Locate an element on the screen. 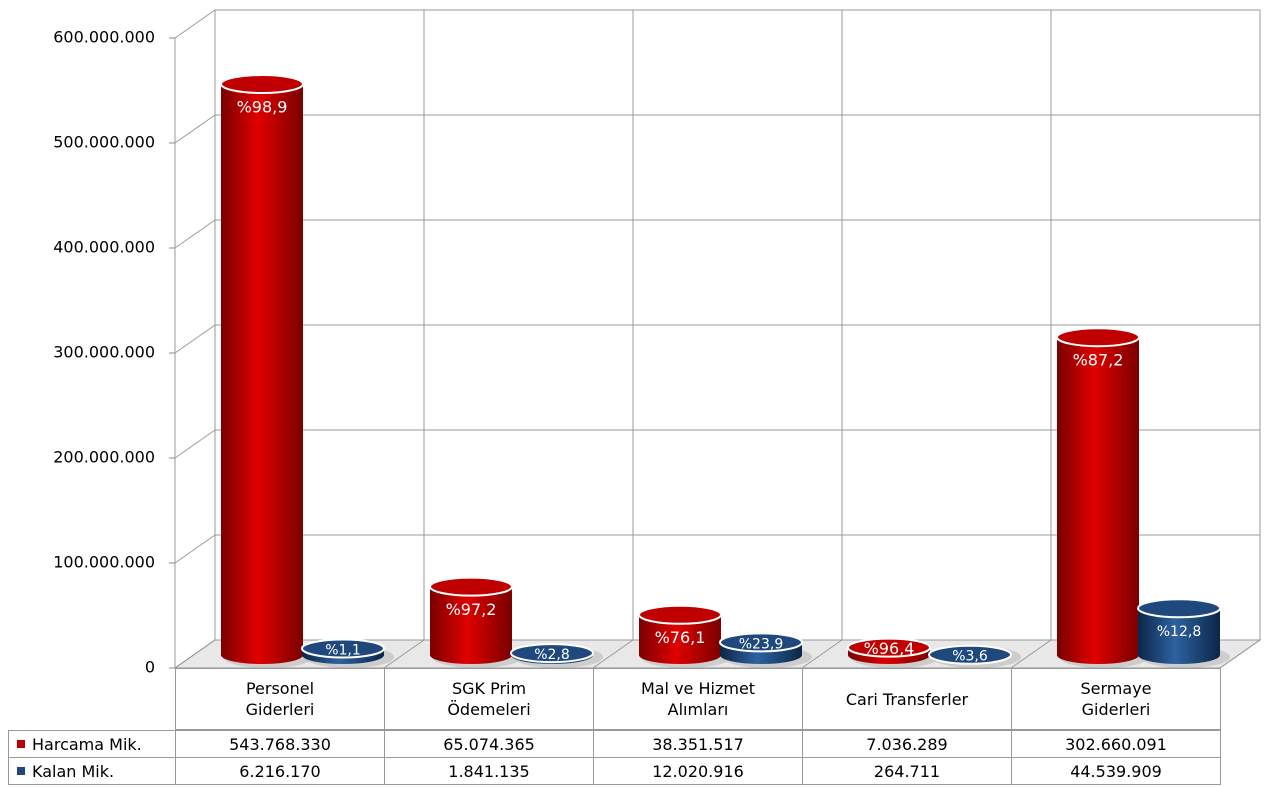 This screenshot has width=1272, height=787. percent-label: %97,2 is located at coordinates (471, 609).